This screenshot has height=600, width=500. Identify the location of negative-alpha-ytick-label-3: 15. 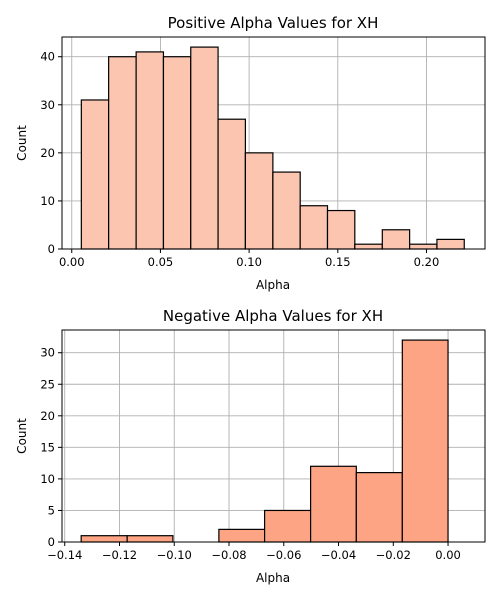
(47, 447).